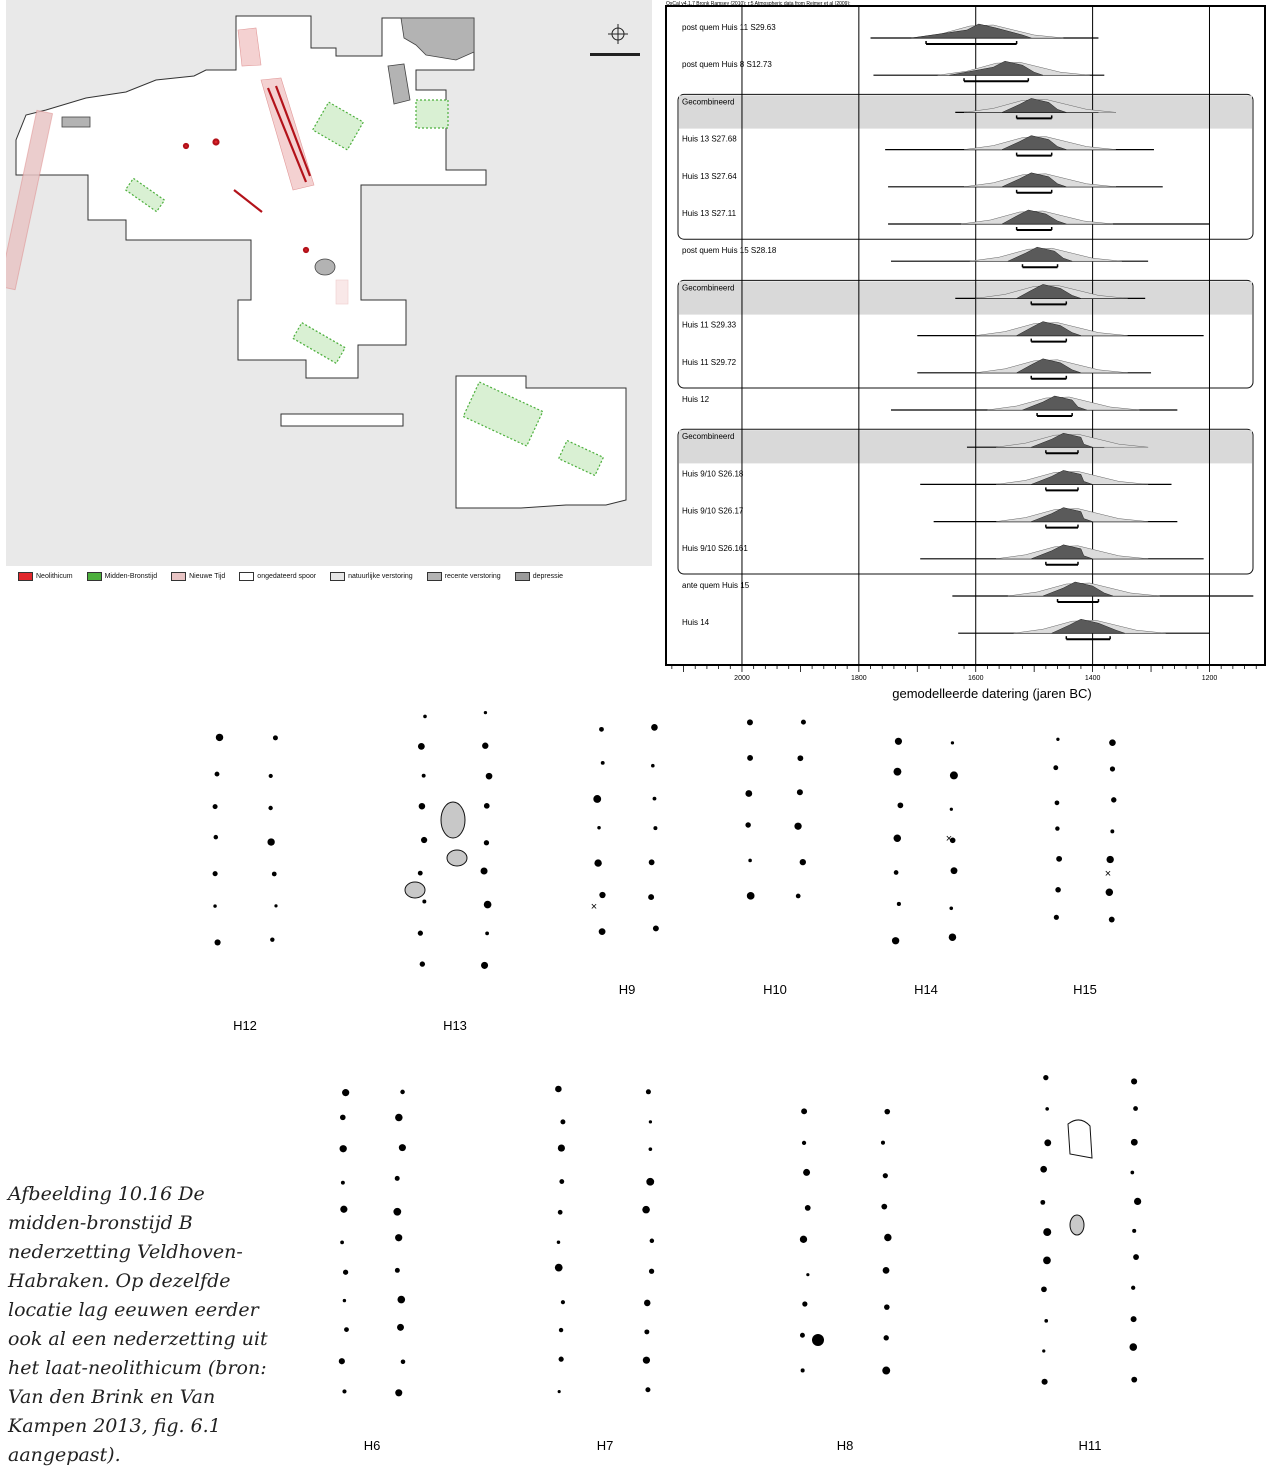 The image size is (1267, 1470). What do you see at coordinates (696, 622) in the screenshot?
I see `chart-row-label: Huis 14` at bounding box center [696, 622].